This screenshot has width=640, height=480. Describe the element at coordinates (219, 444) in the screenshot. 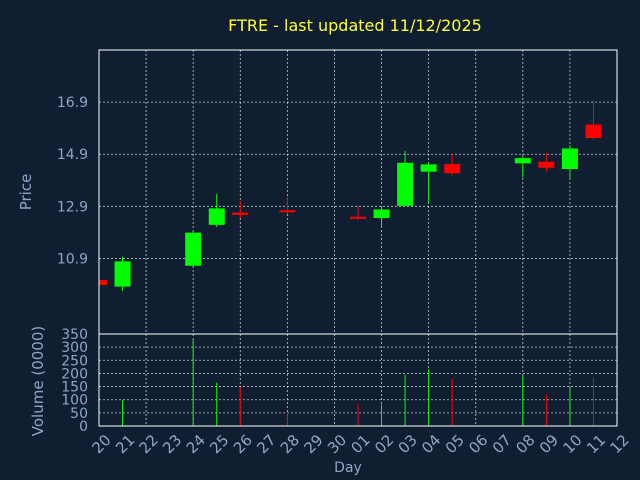

I see `x-tick-label: 25` at that location.